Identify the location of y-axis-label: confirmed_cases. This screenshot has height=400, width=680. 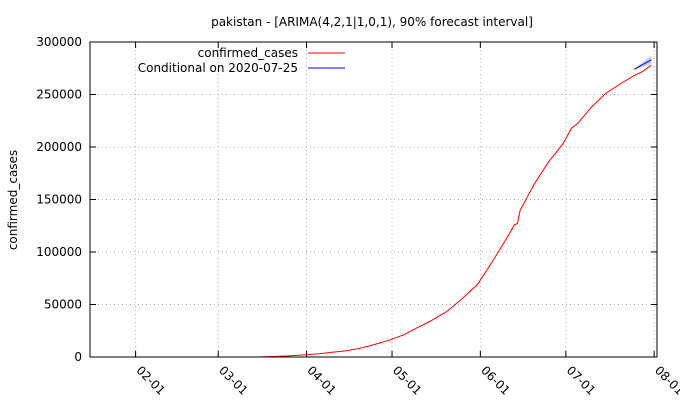
(13, 200).